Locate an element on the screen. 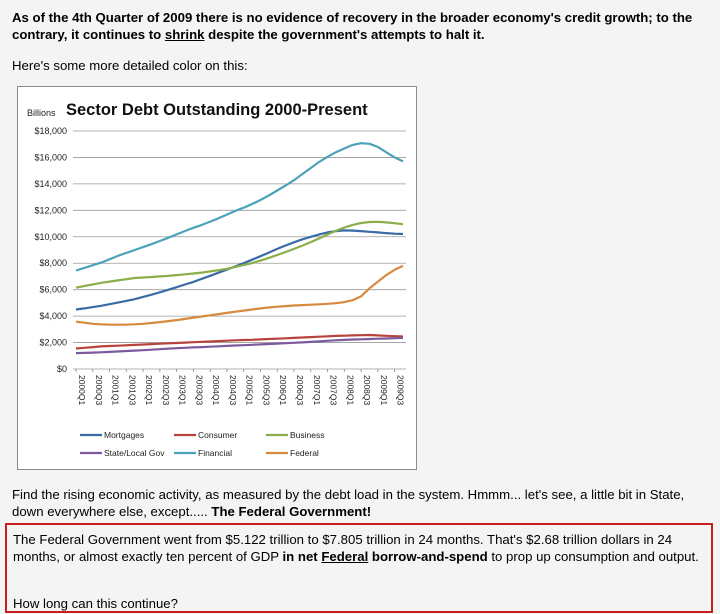 Image resolution: width=720 pixels, height=614 pixels. x-tick-label: 2003Q1 is located at coordinates (183, 390).